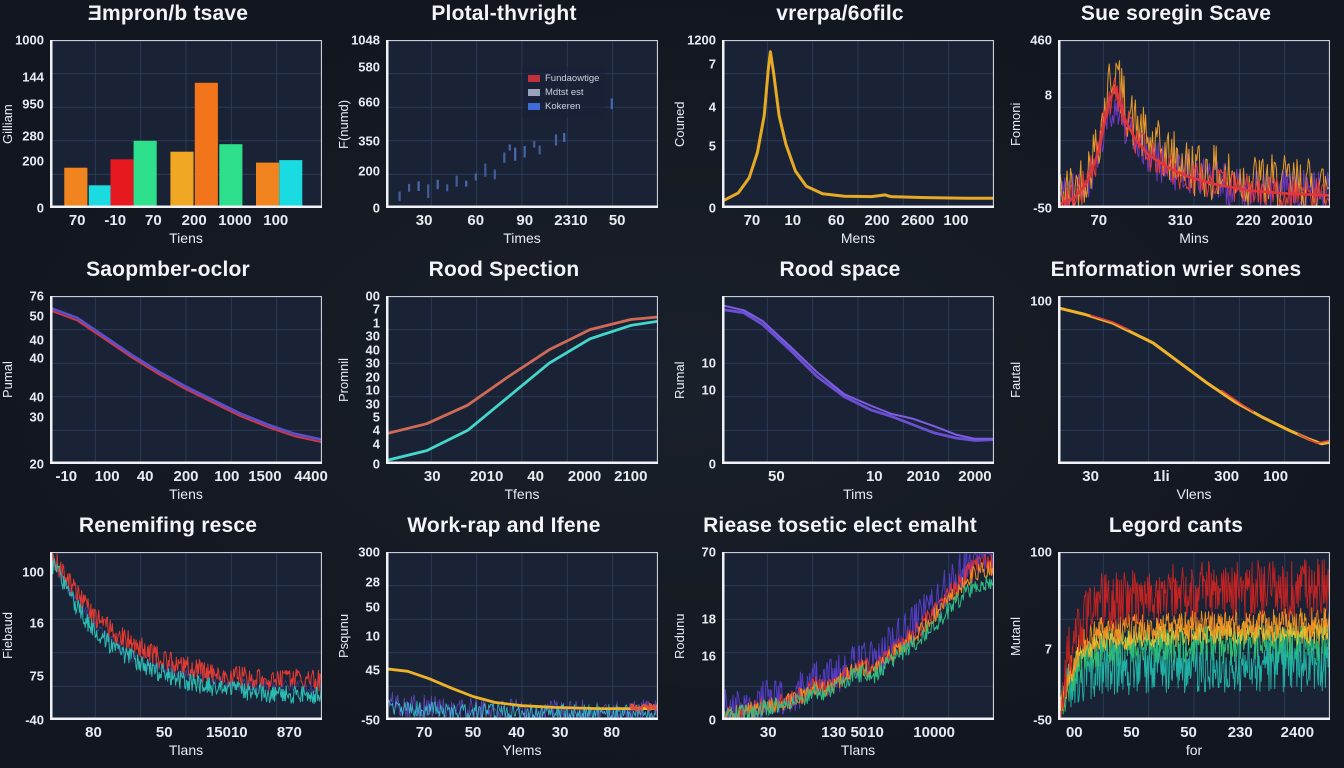  What do you see at coordinates (372, 670) in the screenshot?
I see `y-tick-label: 45` at bounding box center [372, 670].